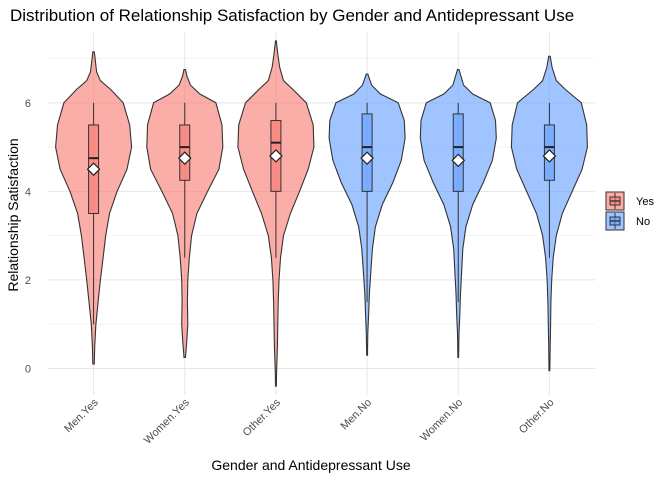 The image size is (672, 480). I want to click on legend: Yes No, so click(629, 211).